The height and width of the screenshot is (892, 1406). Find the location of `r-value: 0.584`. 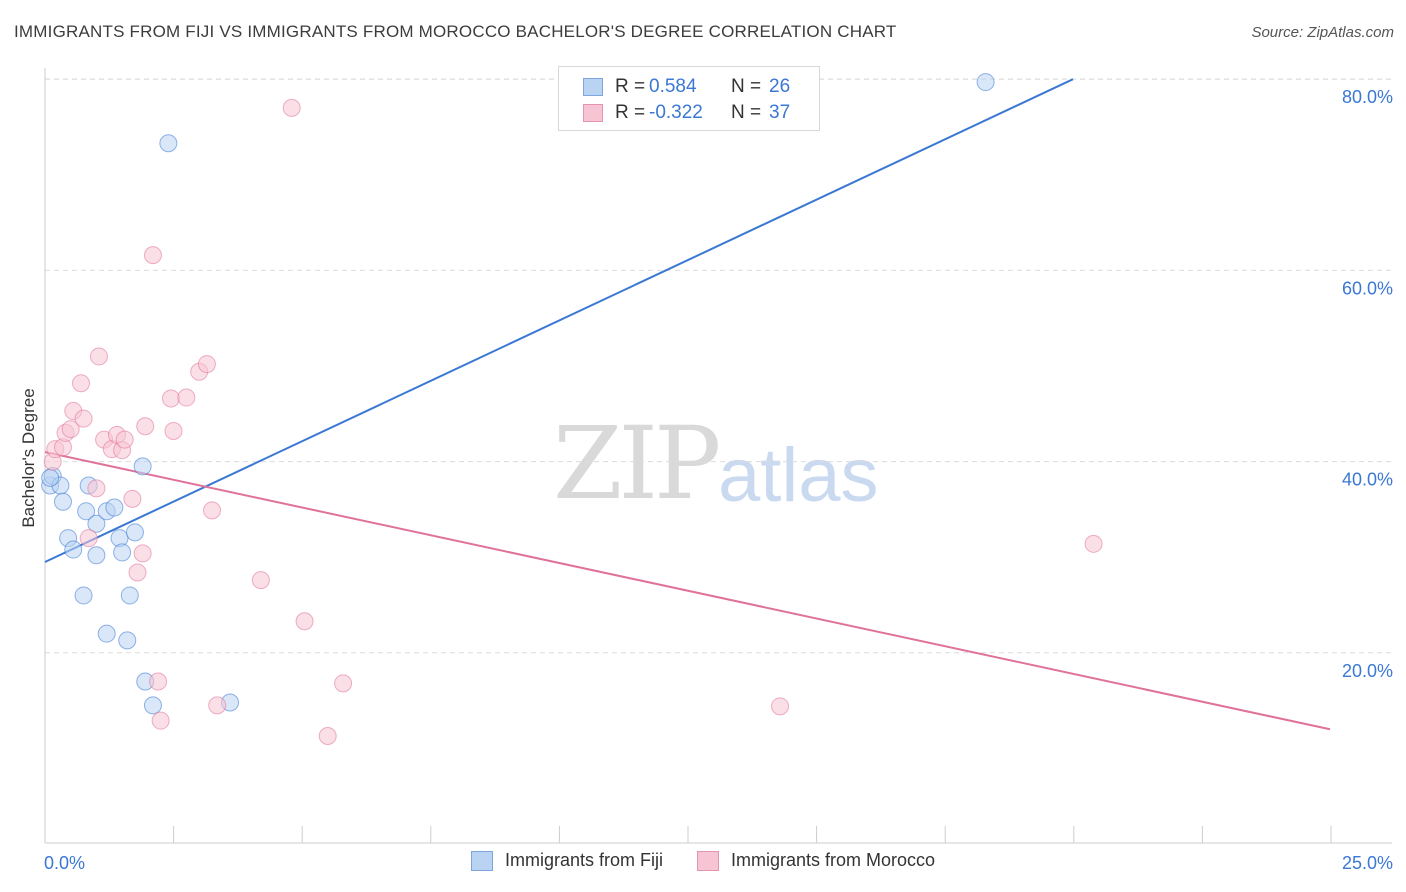

r-value: 0.584 is located at coordinates (673, 86).